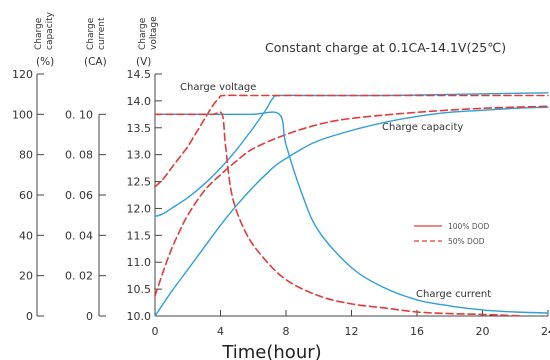  I want to click on current-axis-head-line2: current, so click(102, 33).